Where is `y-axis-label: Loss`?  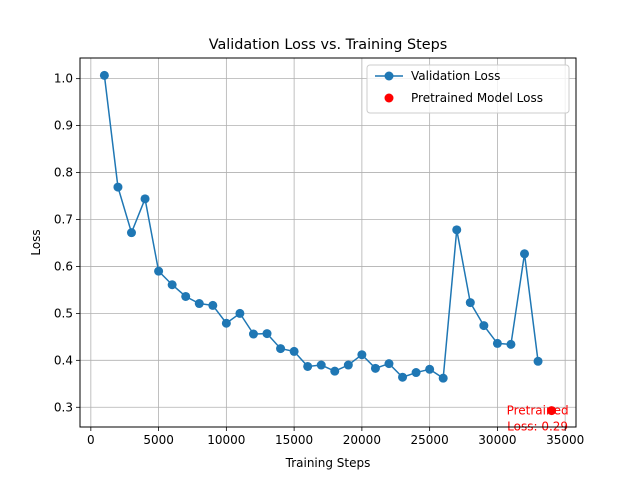 y-axis-label: Loss is located at coordinates (36, 242).